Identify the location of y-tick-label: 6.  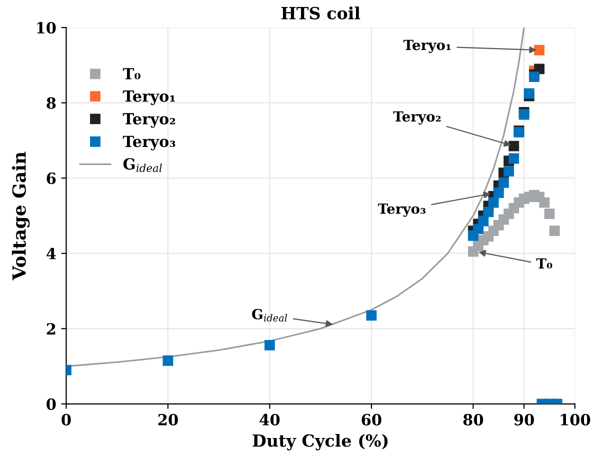
(51, 178).